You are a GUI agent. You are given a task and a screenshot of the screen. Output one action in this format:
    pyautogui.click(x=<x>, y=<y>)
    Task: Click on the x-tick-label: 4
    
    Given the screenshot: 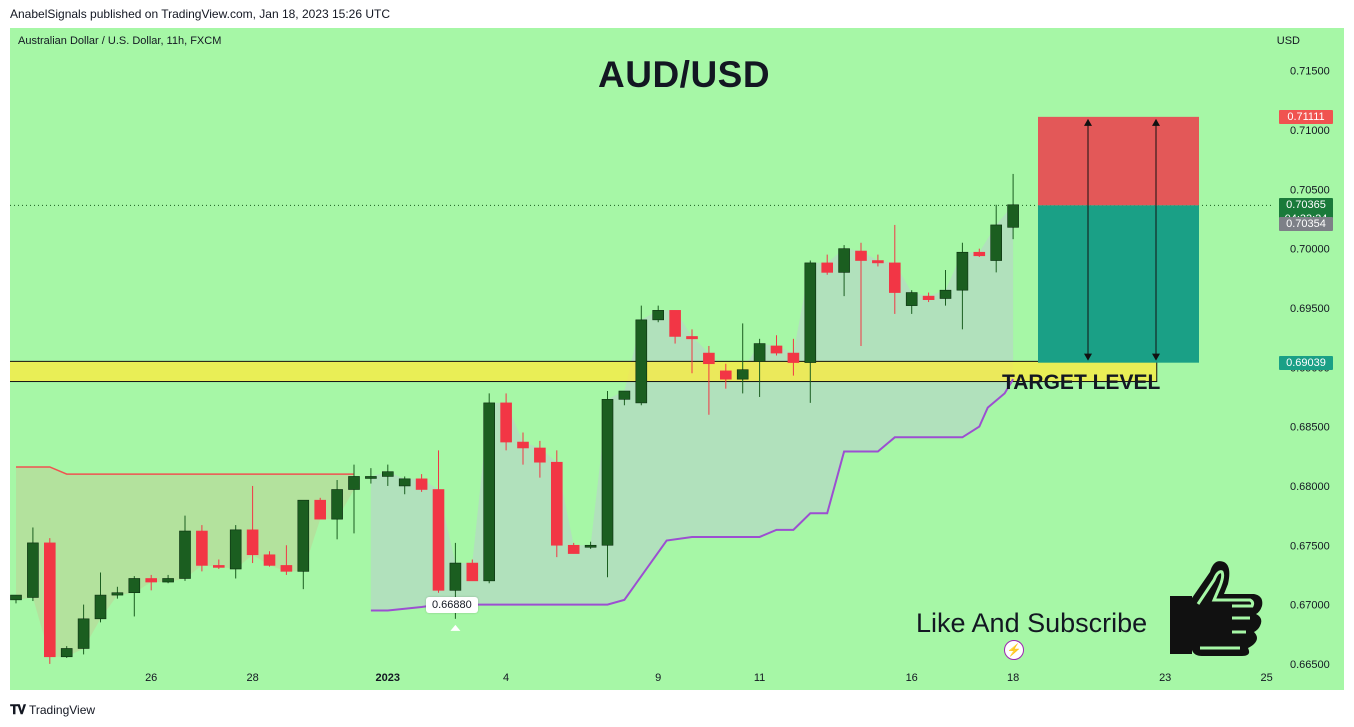 What is the action you would take?
    pyautogui.click(x=506, y=678)
    